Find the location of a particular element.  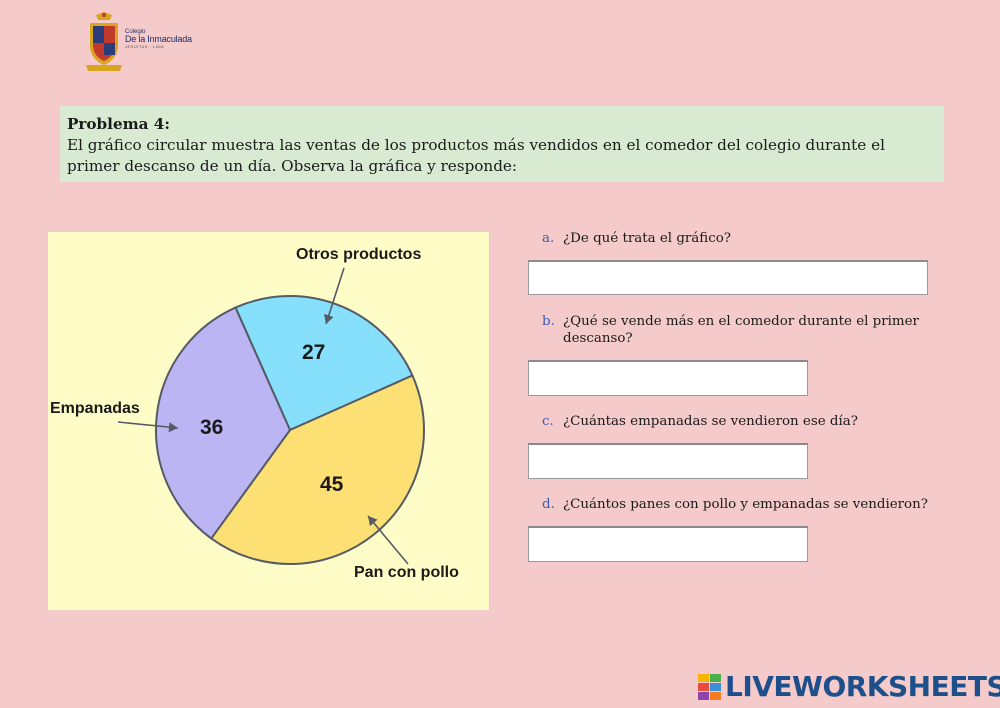

liveworksheets-wordmark: LIVEWORKSHEETS is located at coordinates (862, 686).